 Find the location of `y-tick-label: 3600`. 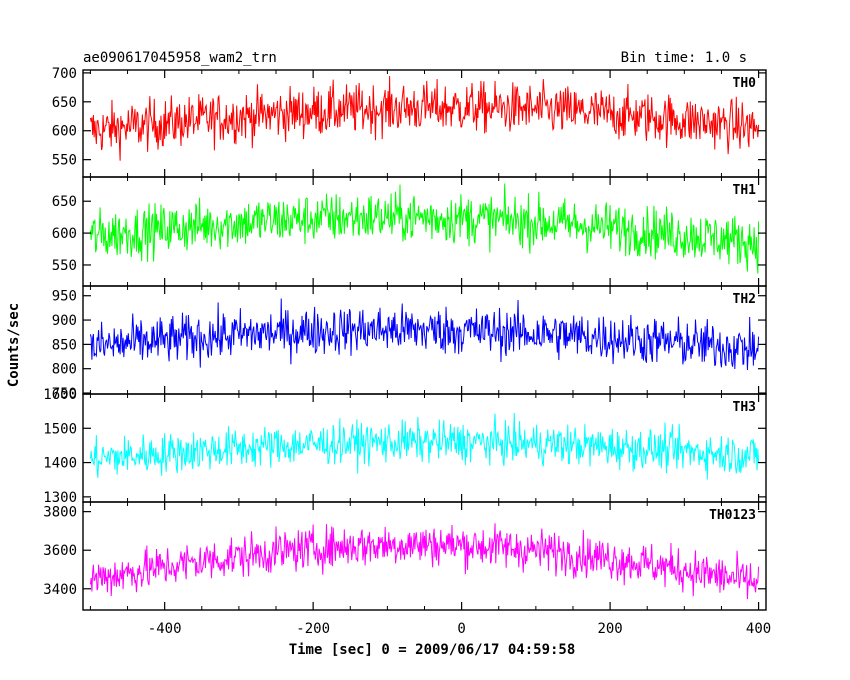

y-tick-label: 3600 is located at coordinates (60, 551).